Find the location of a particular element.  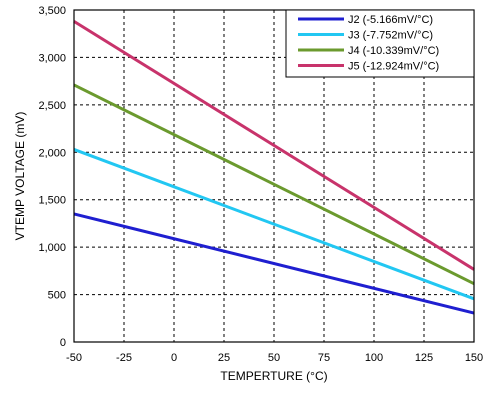

y-tick-label: 2,500 is located at coordinates (52, 106).